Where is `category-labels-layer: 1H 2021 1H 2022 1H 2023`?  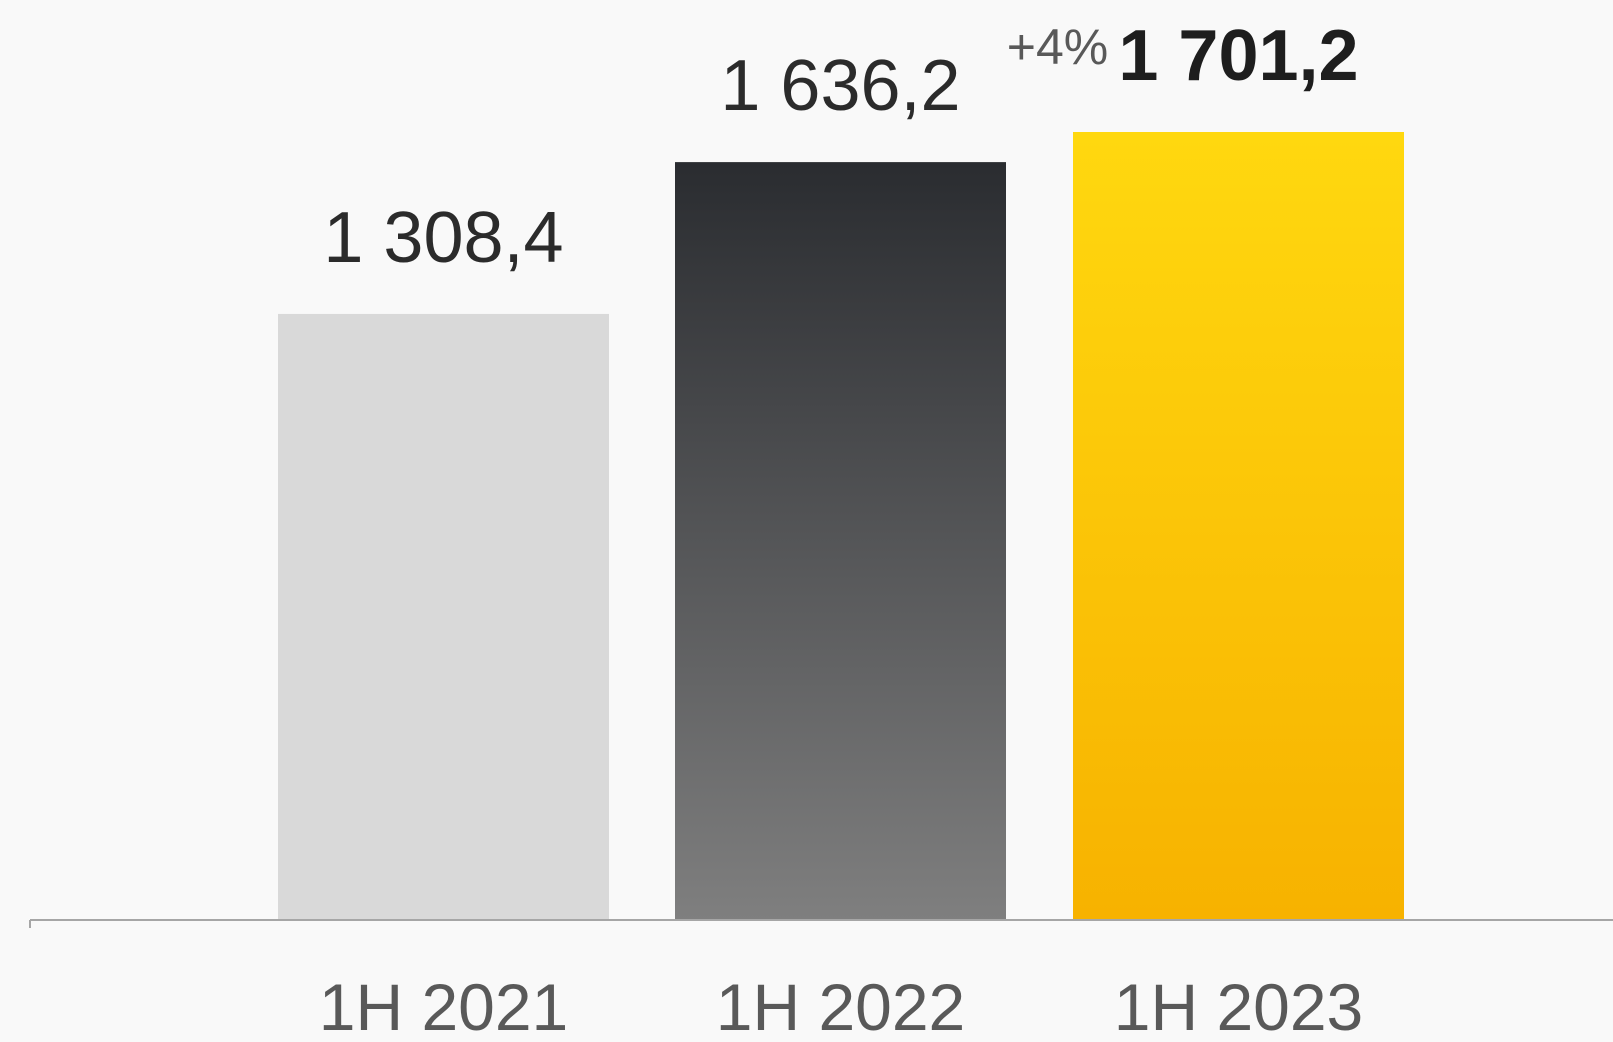
category-labels-layer: 1H 2021 1H 2022 1H 2023 is located at coordinates (841, 1006).